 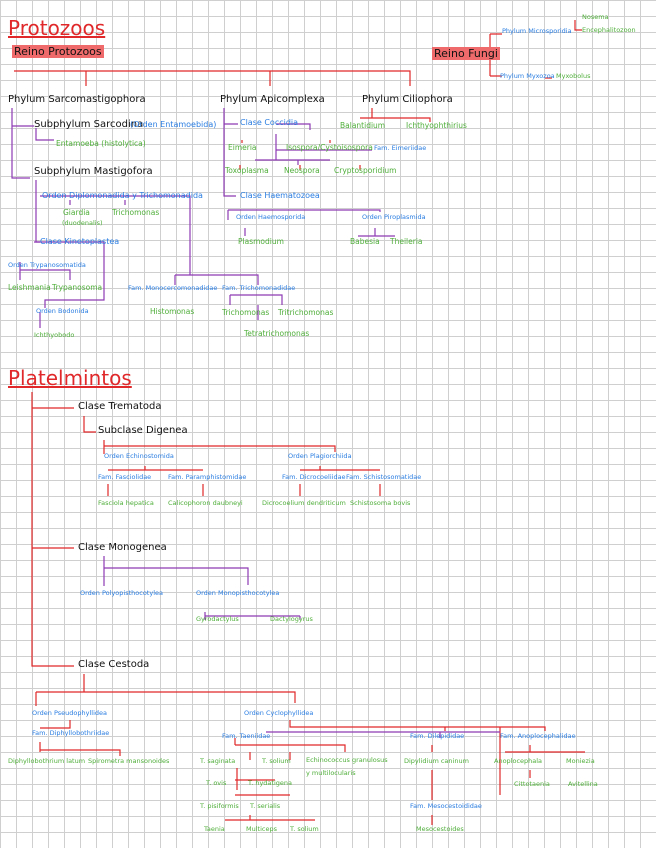 What do you see at coordinates (394, 217) in the screenshot?
I see `orden-piroplasmida: Orden Piroplasmida` at bounding box center [394, 217].